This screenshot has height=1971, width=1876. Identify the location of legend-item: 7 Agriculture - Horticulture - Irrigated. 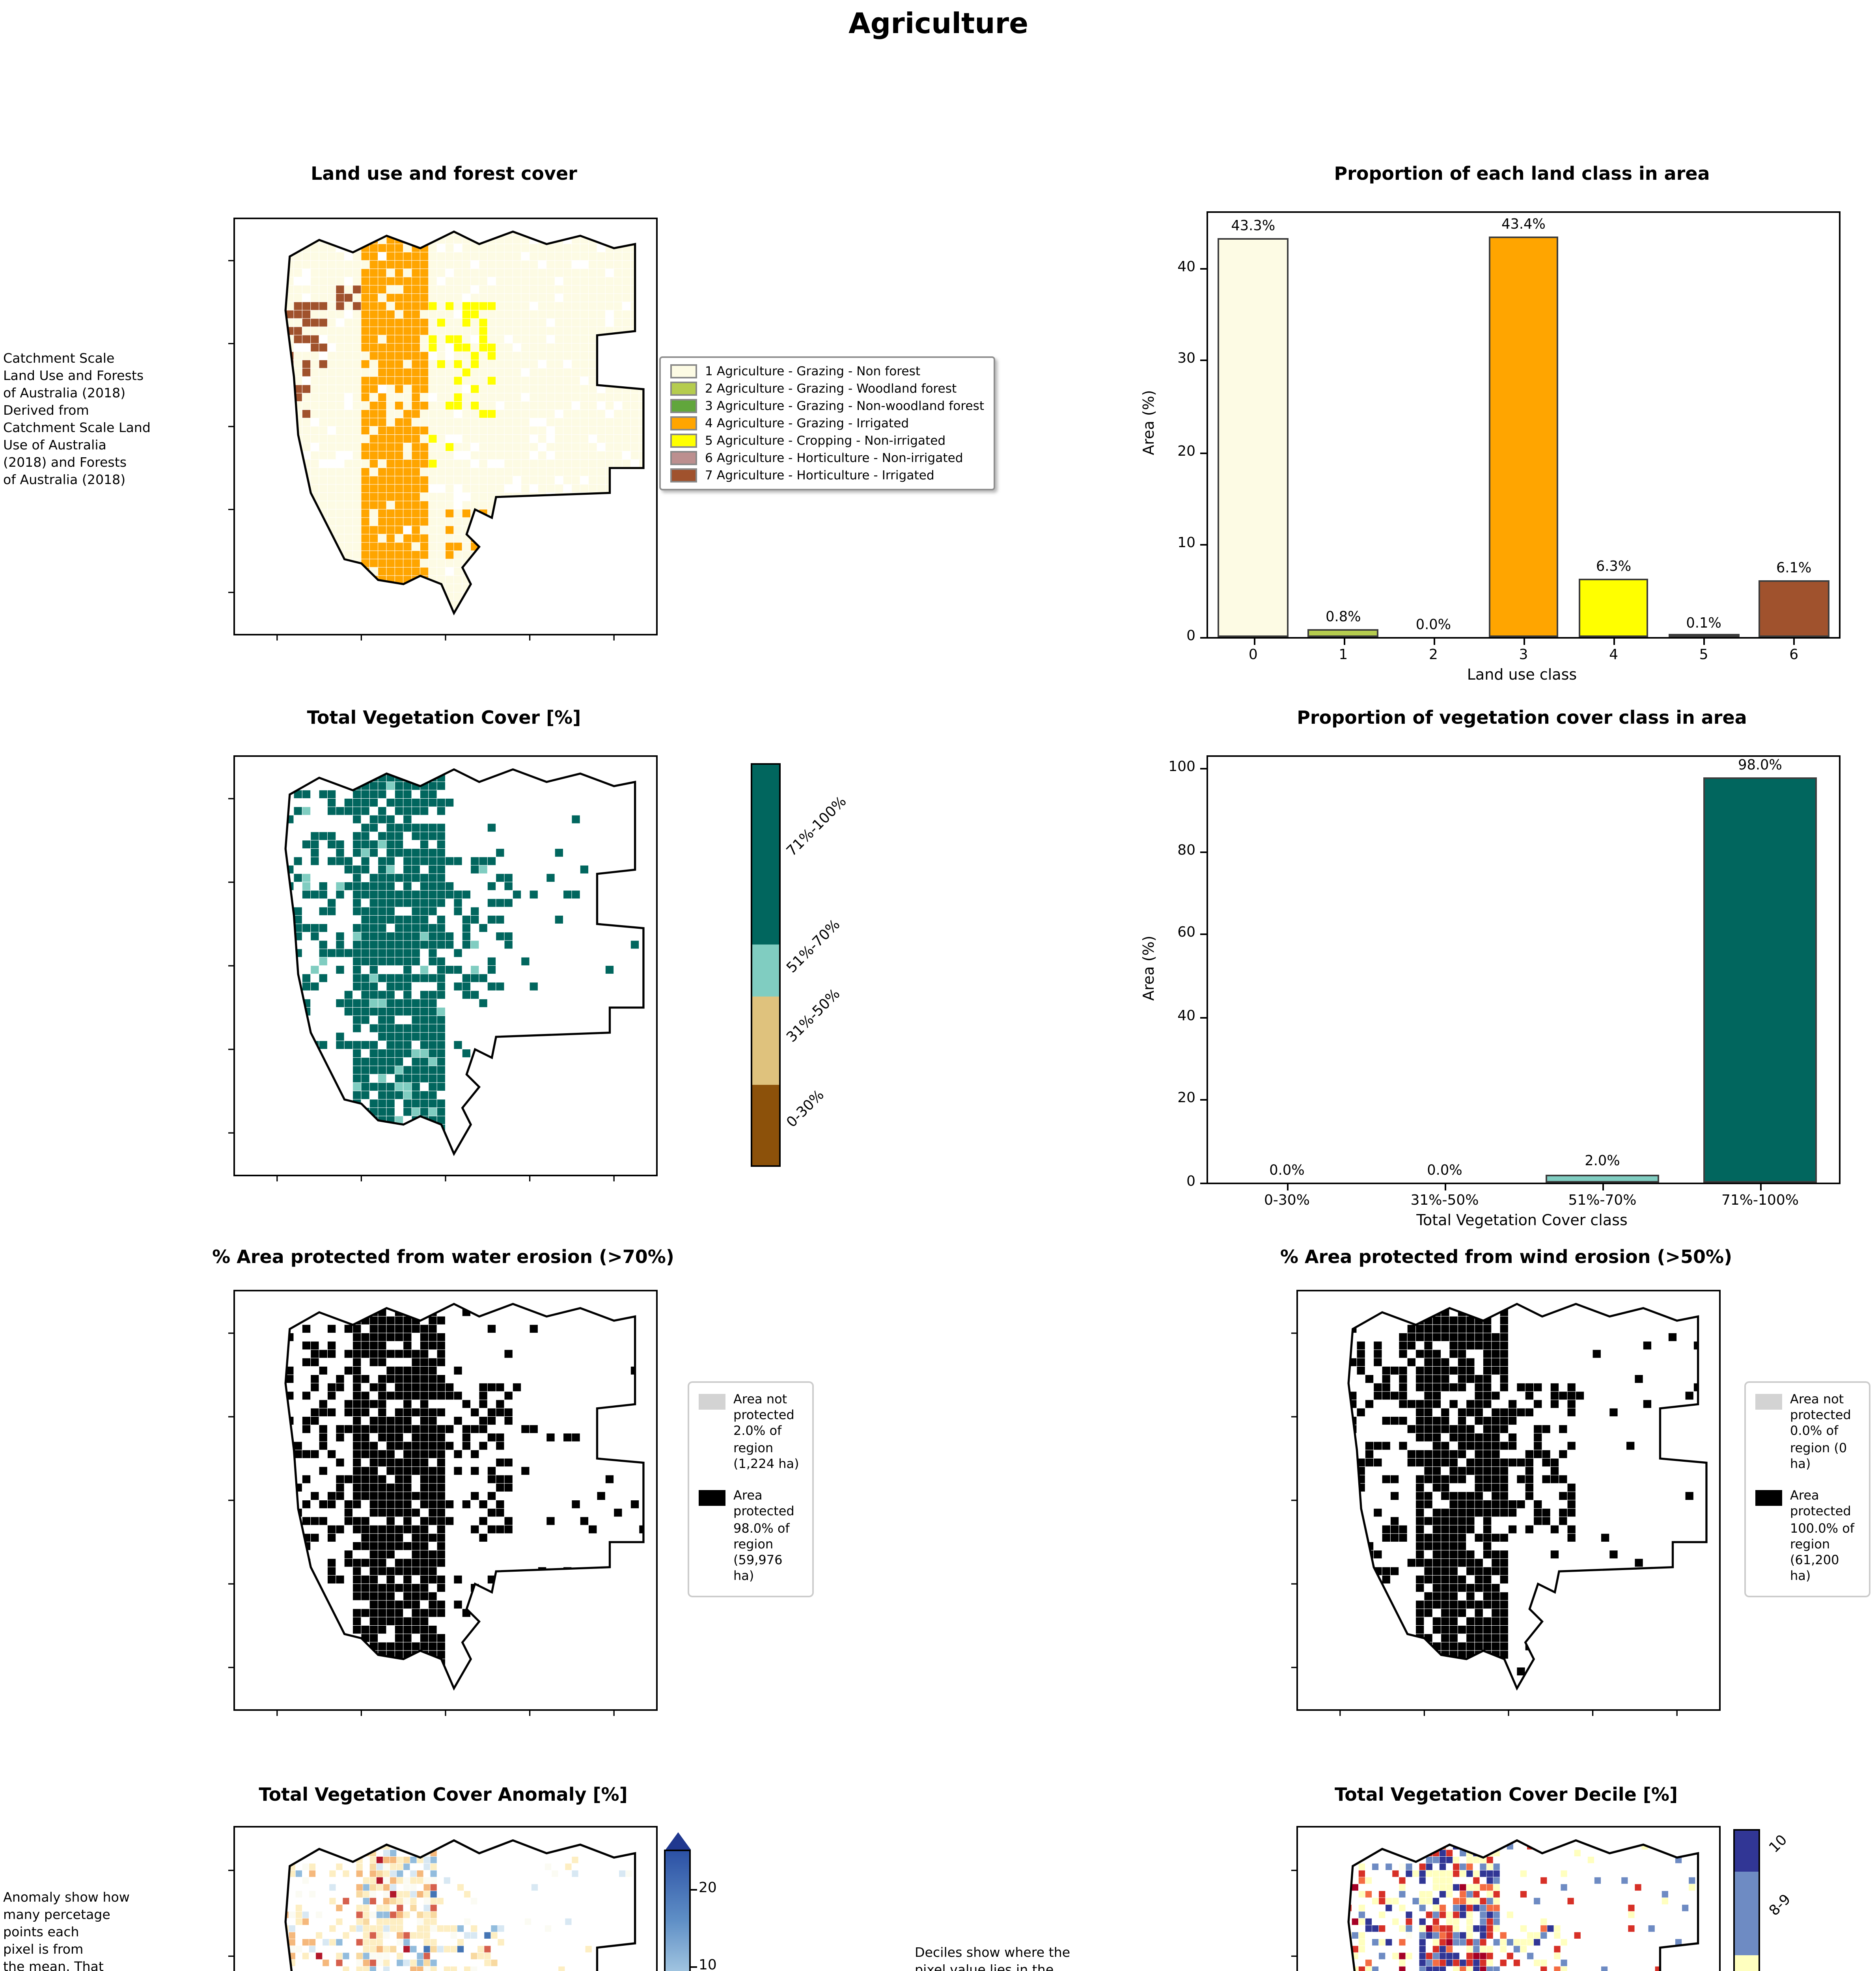
(827, 475).